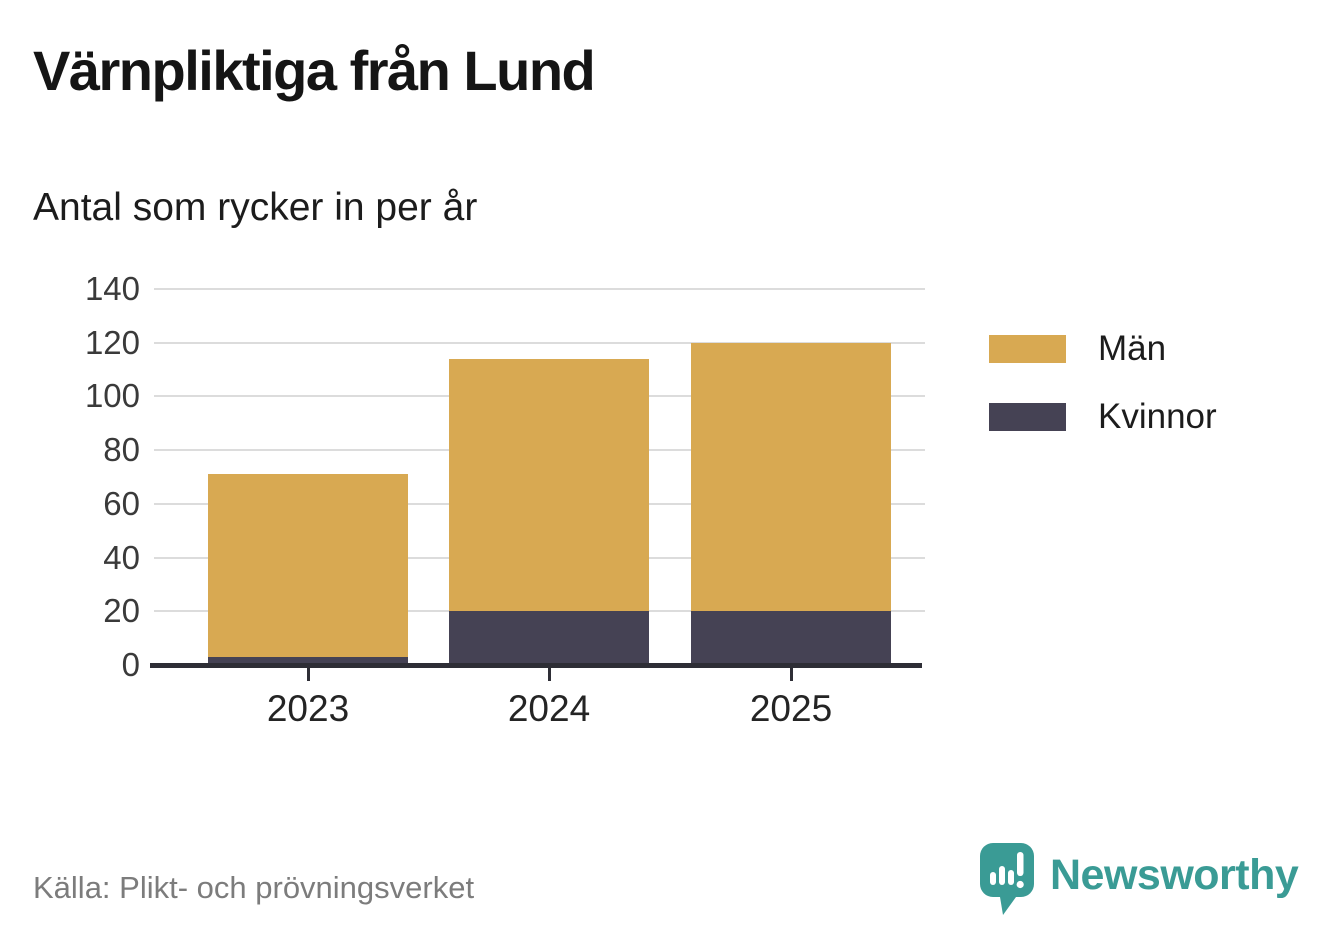 Image resolution: width=1322 pixels, height=939 pixels. I want to click on logo-exclamation-dot, so click(1020, 884).